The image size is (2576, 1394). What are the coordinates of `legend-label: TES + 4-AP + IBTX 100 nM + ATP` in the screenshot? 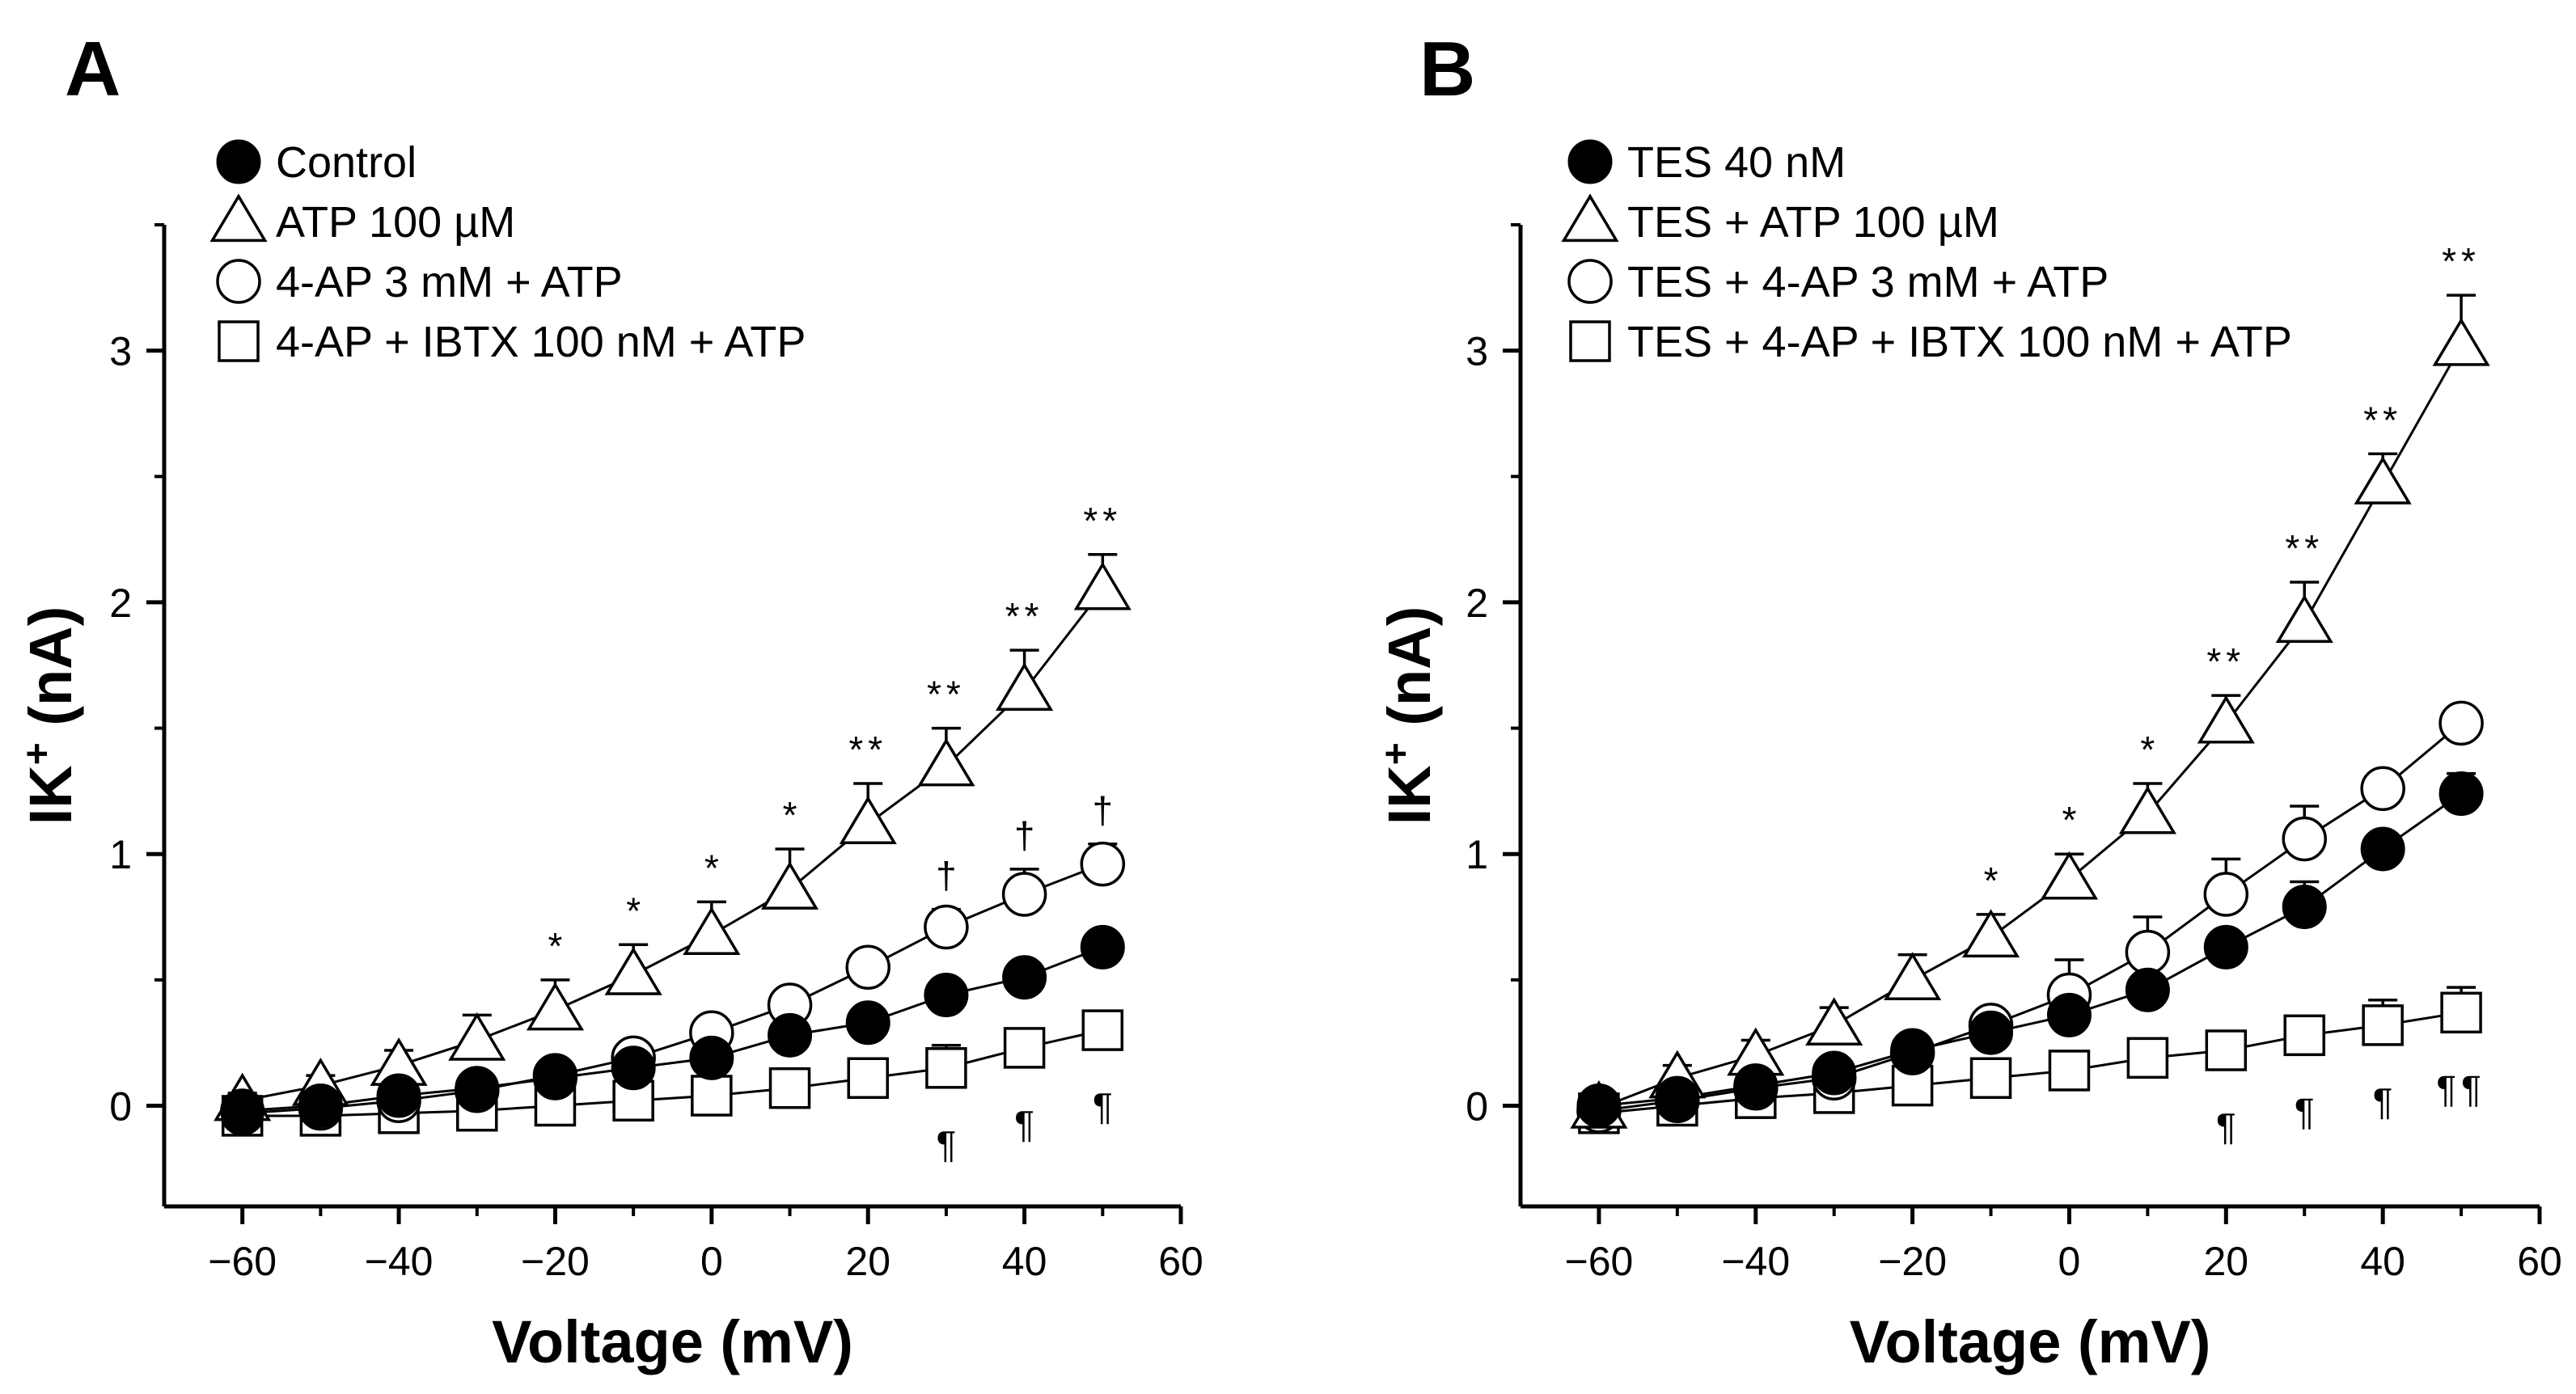 It's located at (1960, 342).